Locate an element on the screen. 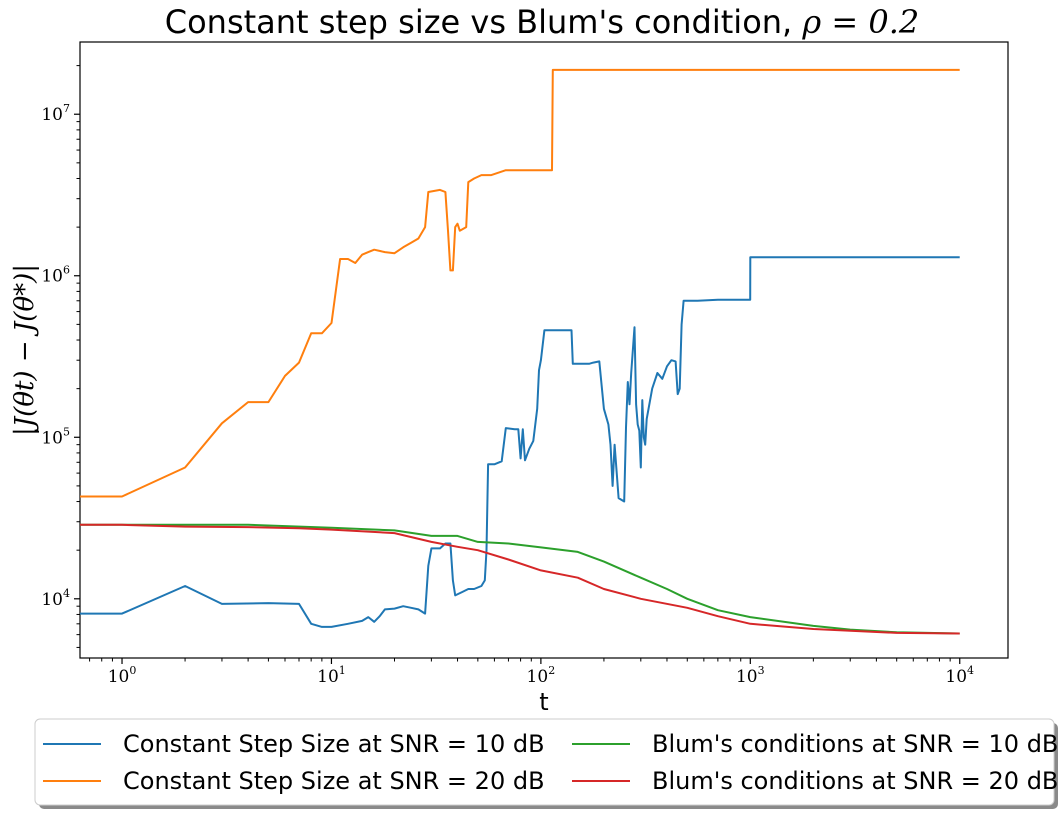 Image resolution: width=1060 pixels, height=817 pixels. x-axis-ticks: 10⁰ 10¹ 10² 10³ 10⁴ is located at coordinates (531, 672).